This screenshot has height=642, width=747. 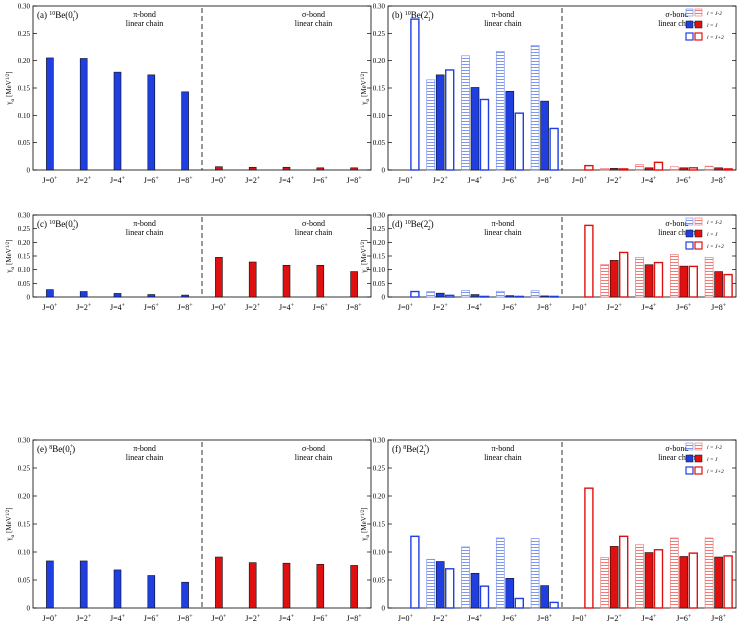 What do you see at coordinates (57, 16) in the screenshot?
I see `panel-title: (a) 10Be(0+ 1)` at bounding box center [57, 16].